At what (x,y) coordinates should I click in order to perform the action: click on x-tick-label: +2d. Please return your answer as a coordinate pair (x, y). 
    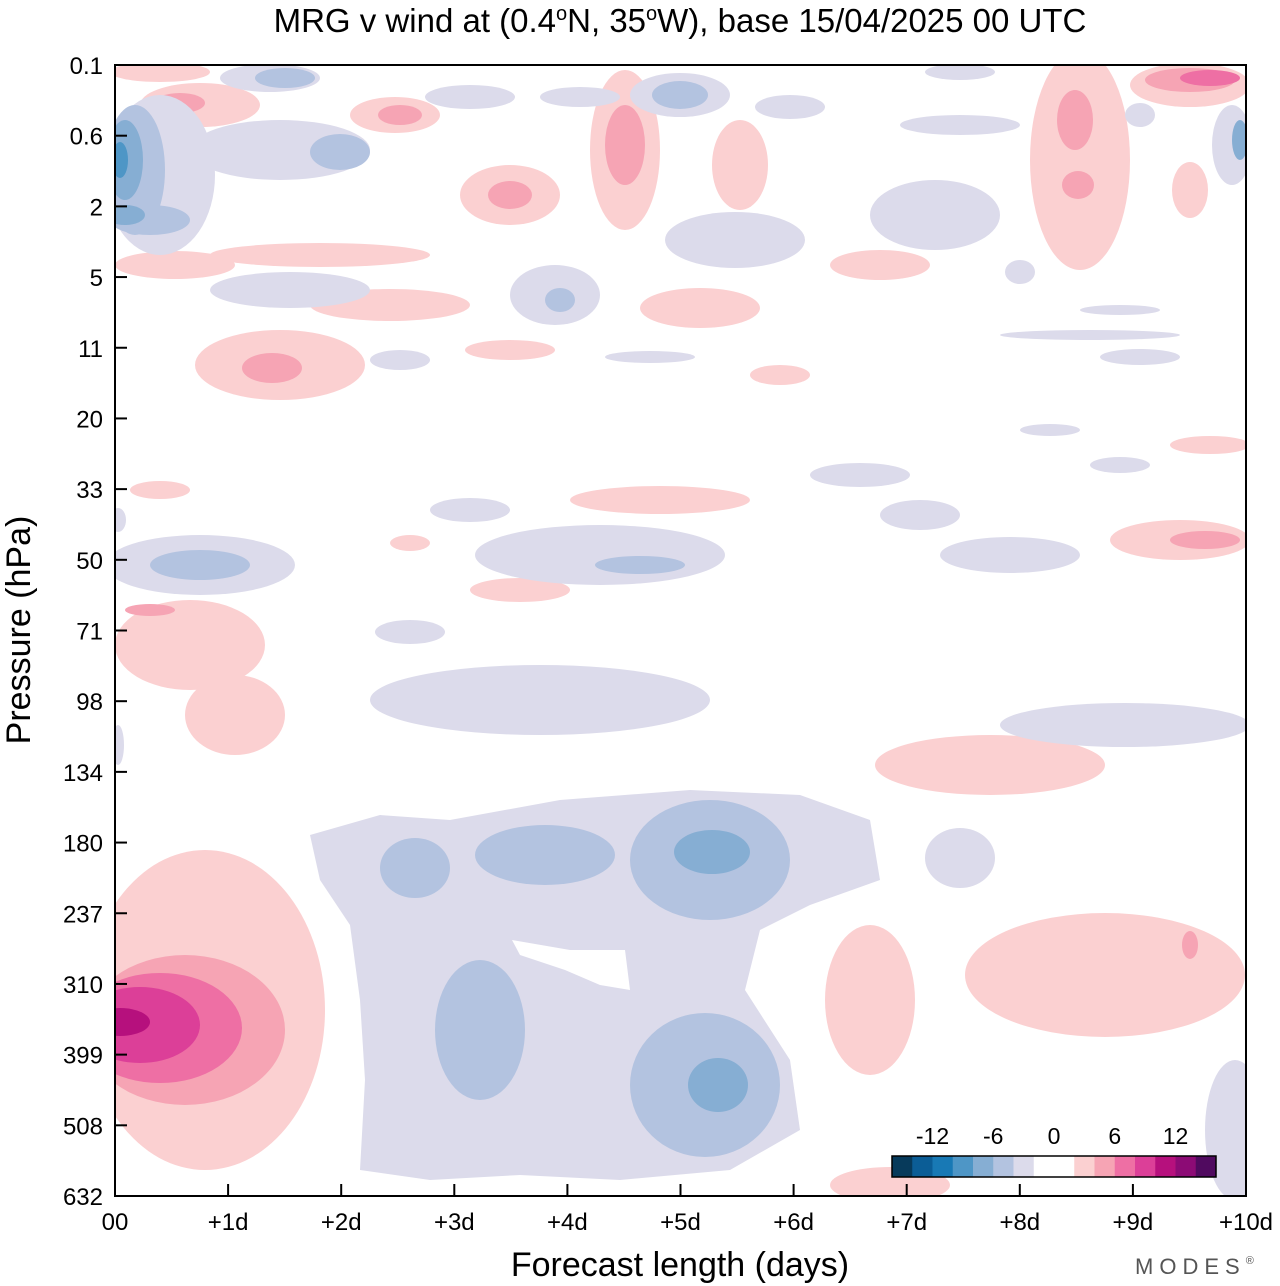
    Looking at the image, I should click on (341, 1222).